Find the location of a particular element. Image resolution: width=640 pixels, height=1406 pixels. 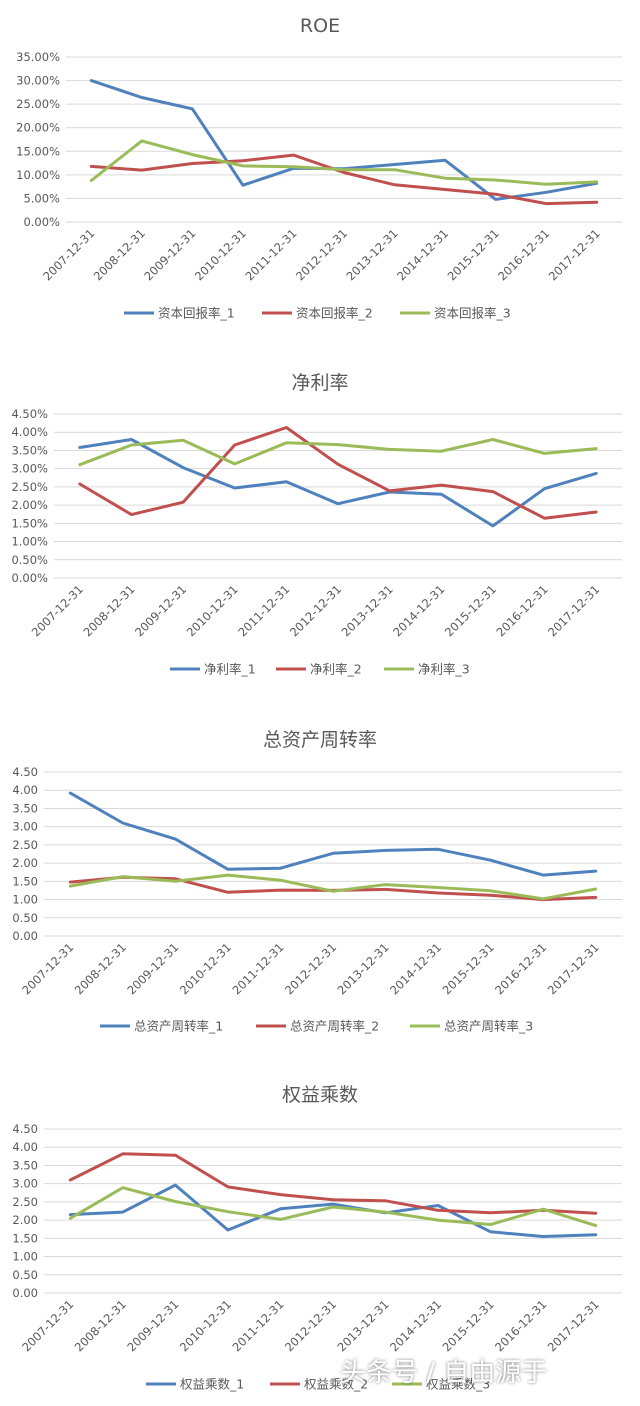

legend-label: 权益乘数_2 is located at coordinates (336, 1384).